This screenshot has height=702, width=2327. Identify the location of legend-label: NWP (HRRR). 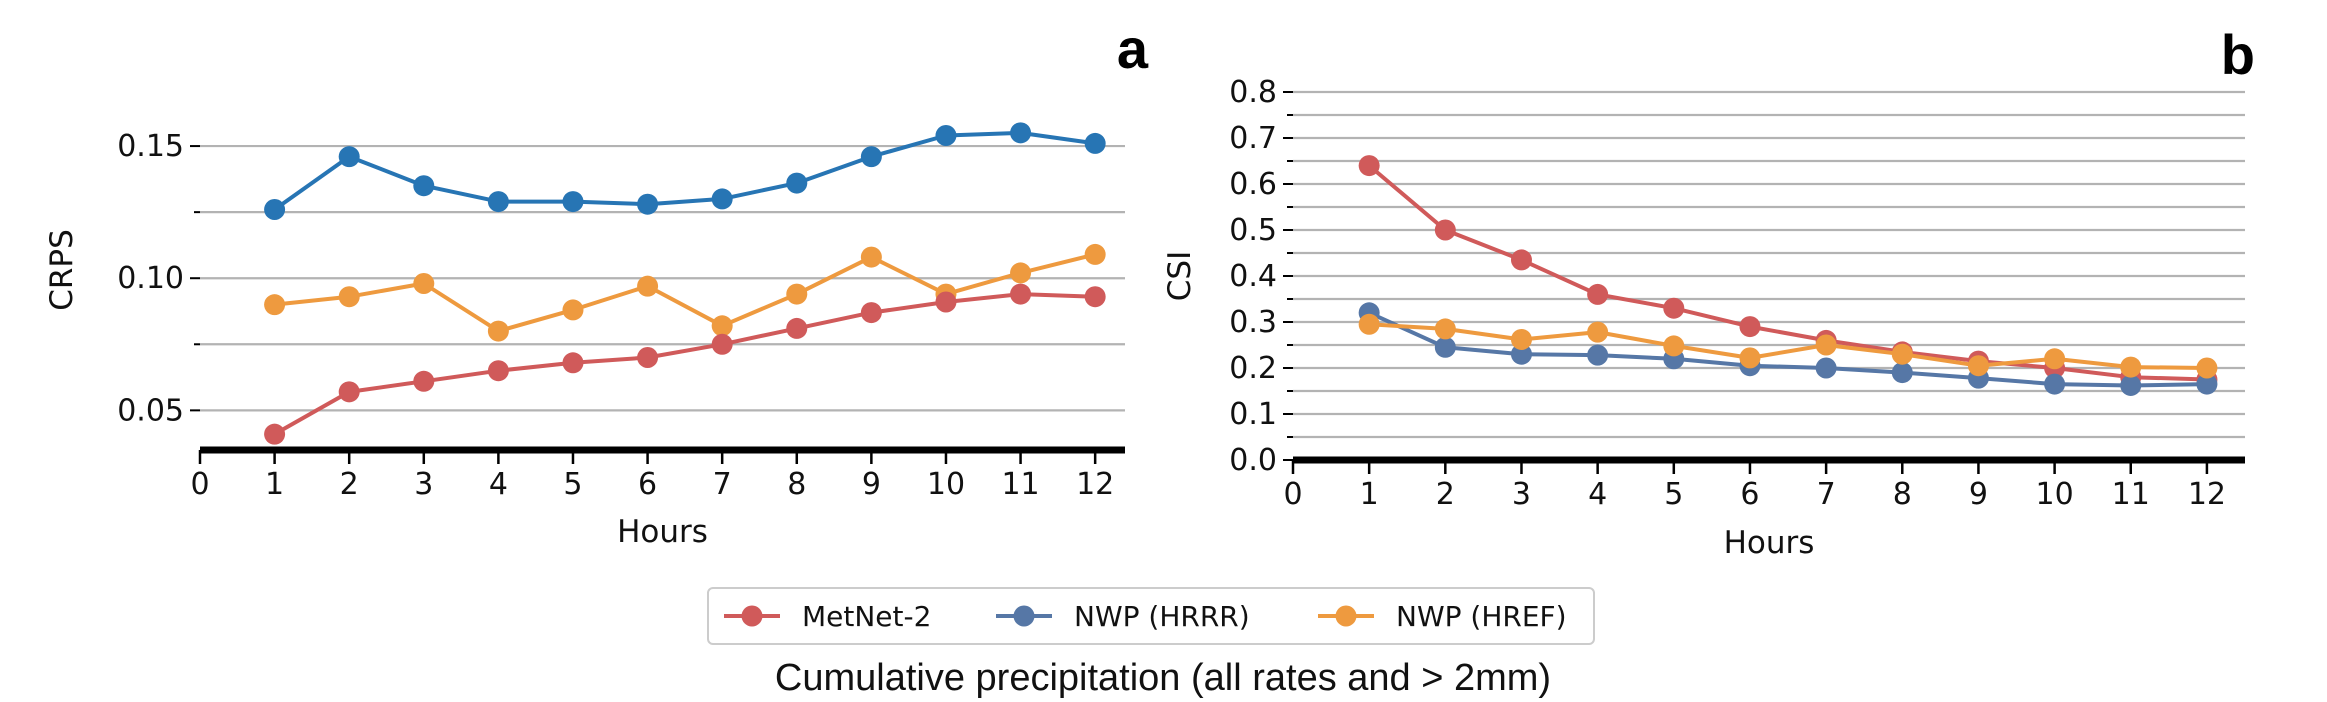
(1162, 616).